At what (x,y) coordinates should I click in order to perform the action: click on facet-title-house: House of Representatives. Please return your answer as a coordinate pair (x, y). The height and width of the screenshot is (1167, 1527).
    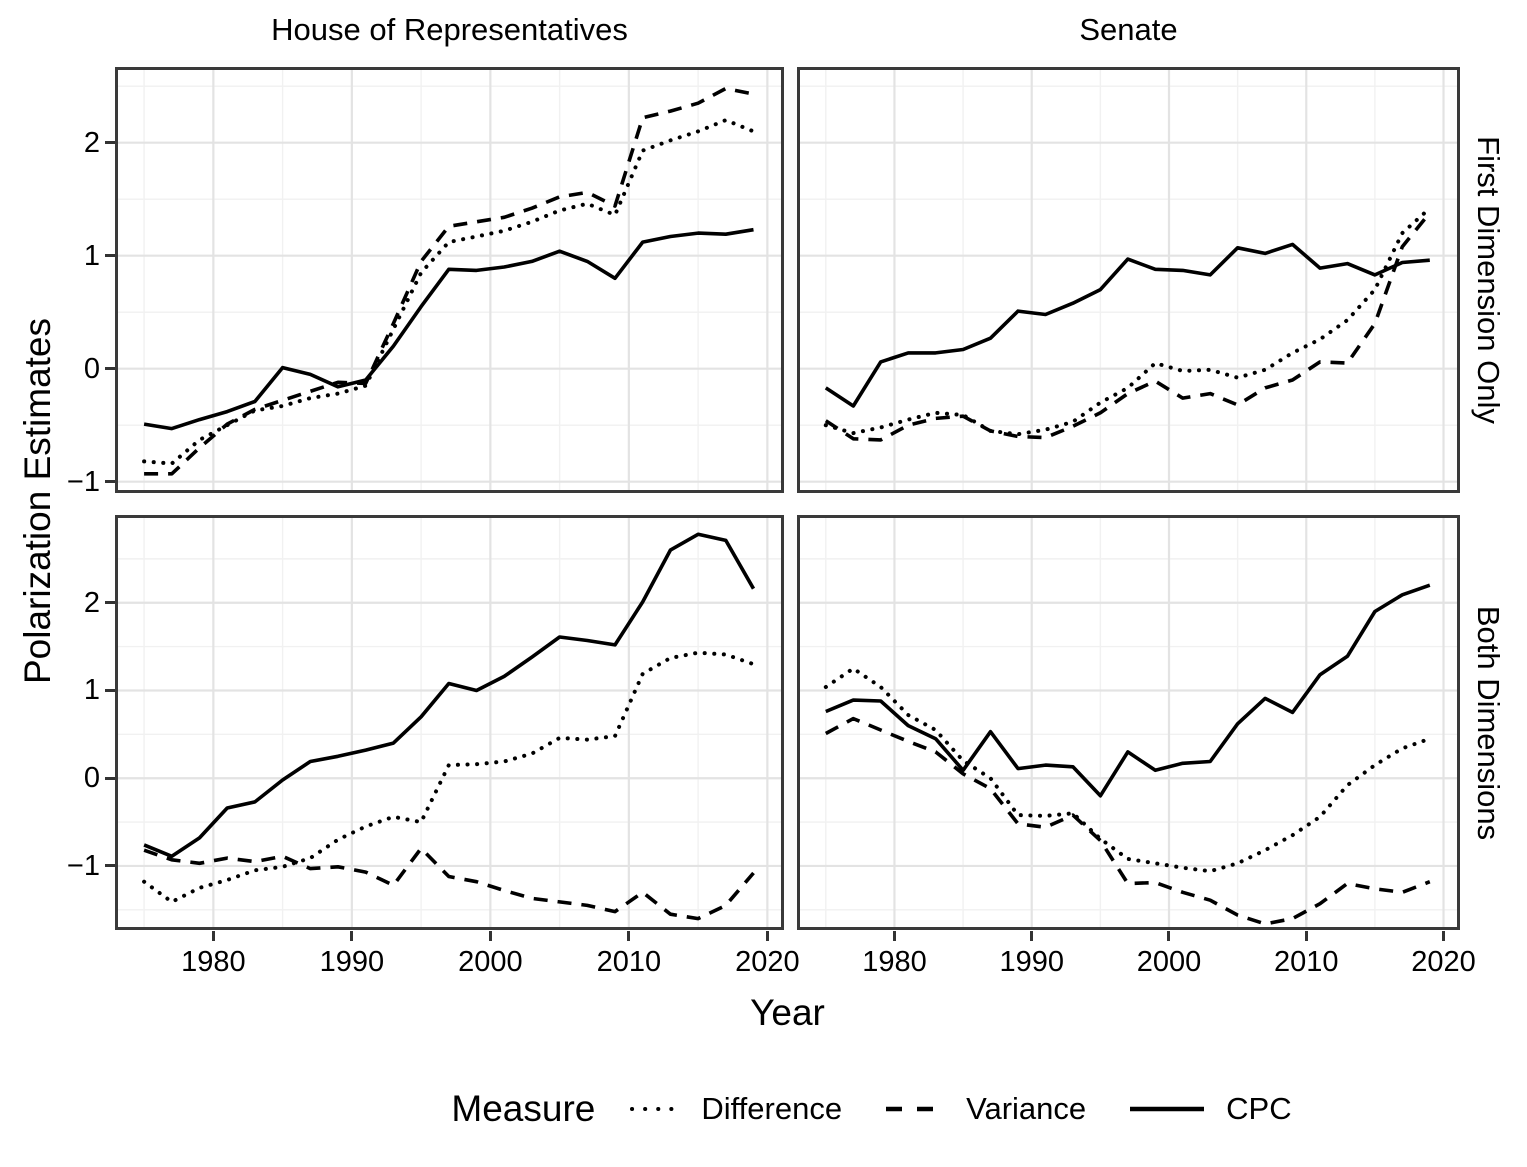
    Looking at the image, I should click on (449, 29).